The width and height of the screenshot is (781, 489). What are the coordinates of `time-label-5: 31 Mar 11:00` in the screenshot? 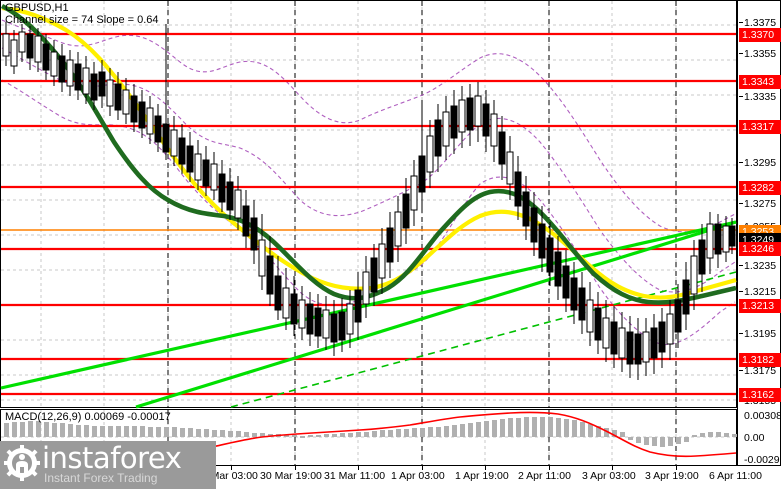 It's located at (355, 476).